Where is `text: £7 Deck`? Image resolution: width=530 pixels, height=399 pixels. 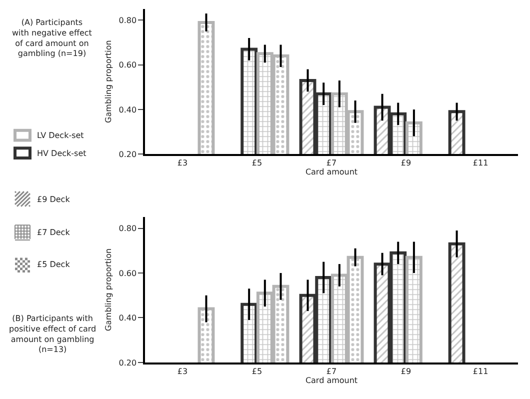 text: £7 Deck is located at coordinates (53, 232).